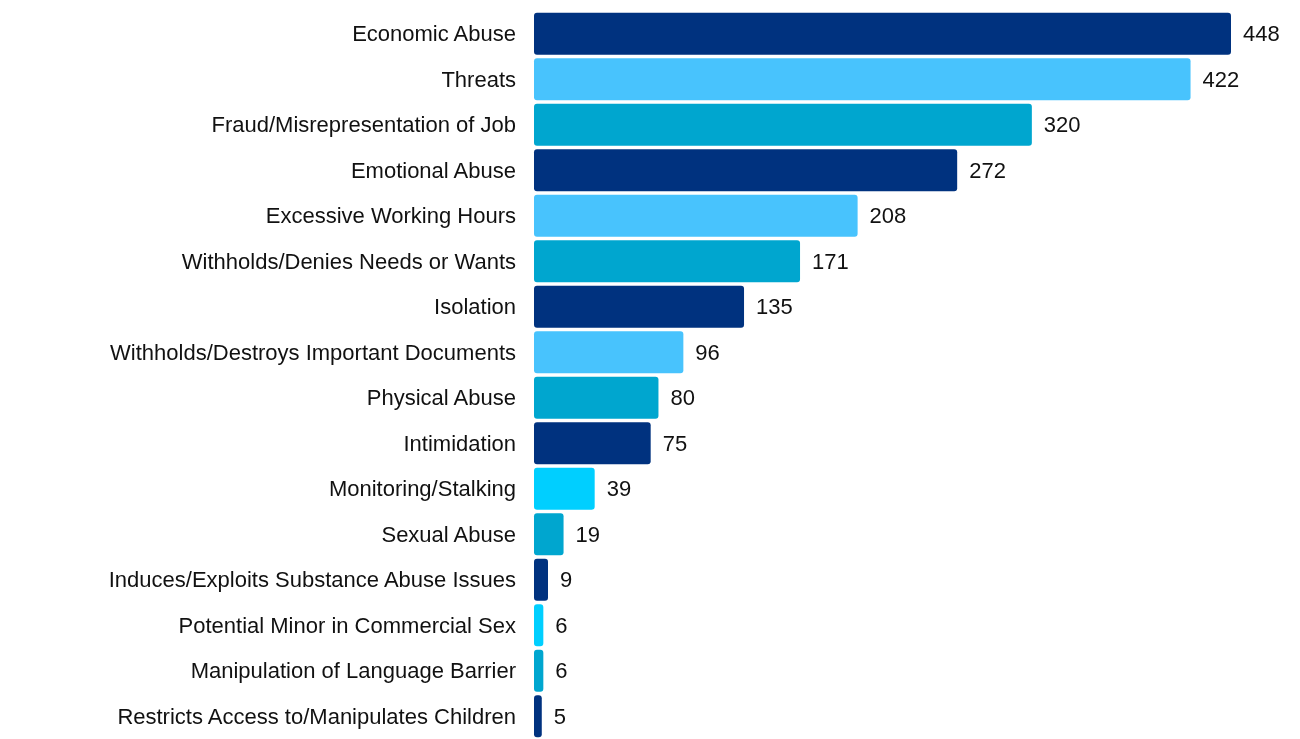 Image resolution: width=1300 pixels, height=739 pixels. Describe the element at coordinates (774, 307) in the screenshot. I see `data-label: 135` at that location.